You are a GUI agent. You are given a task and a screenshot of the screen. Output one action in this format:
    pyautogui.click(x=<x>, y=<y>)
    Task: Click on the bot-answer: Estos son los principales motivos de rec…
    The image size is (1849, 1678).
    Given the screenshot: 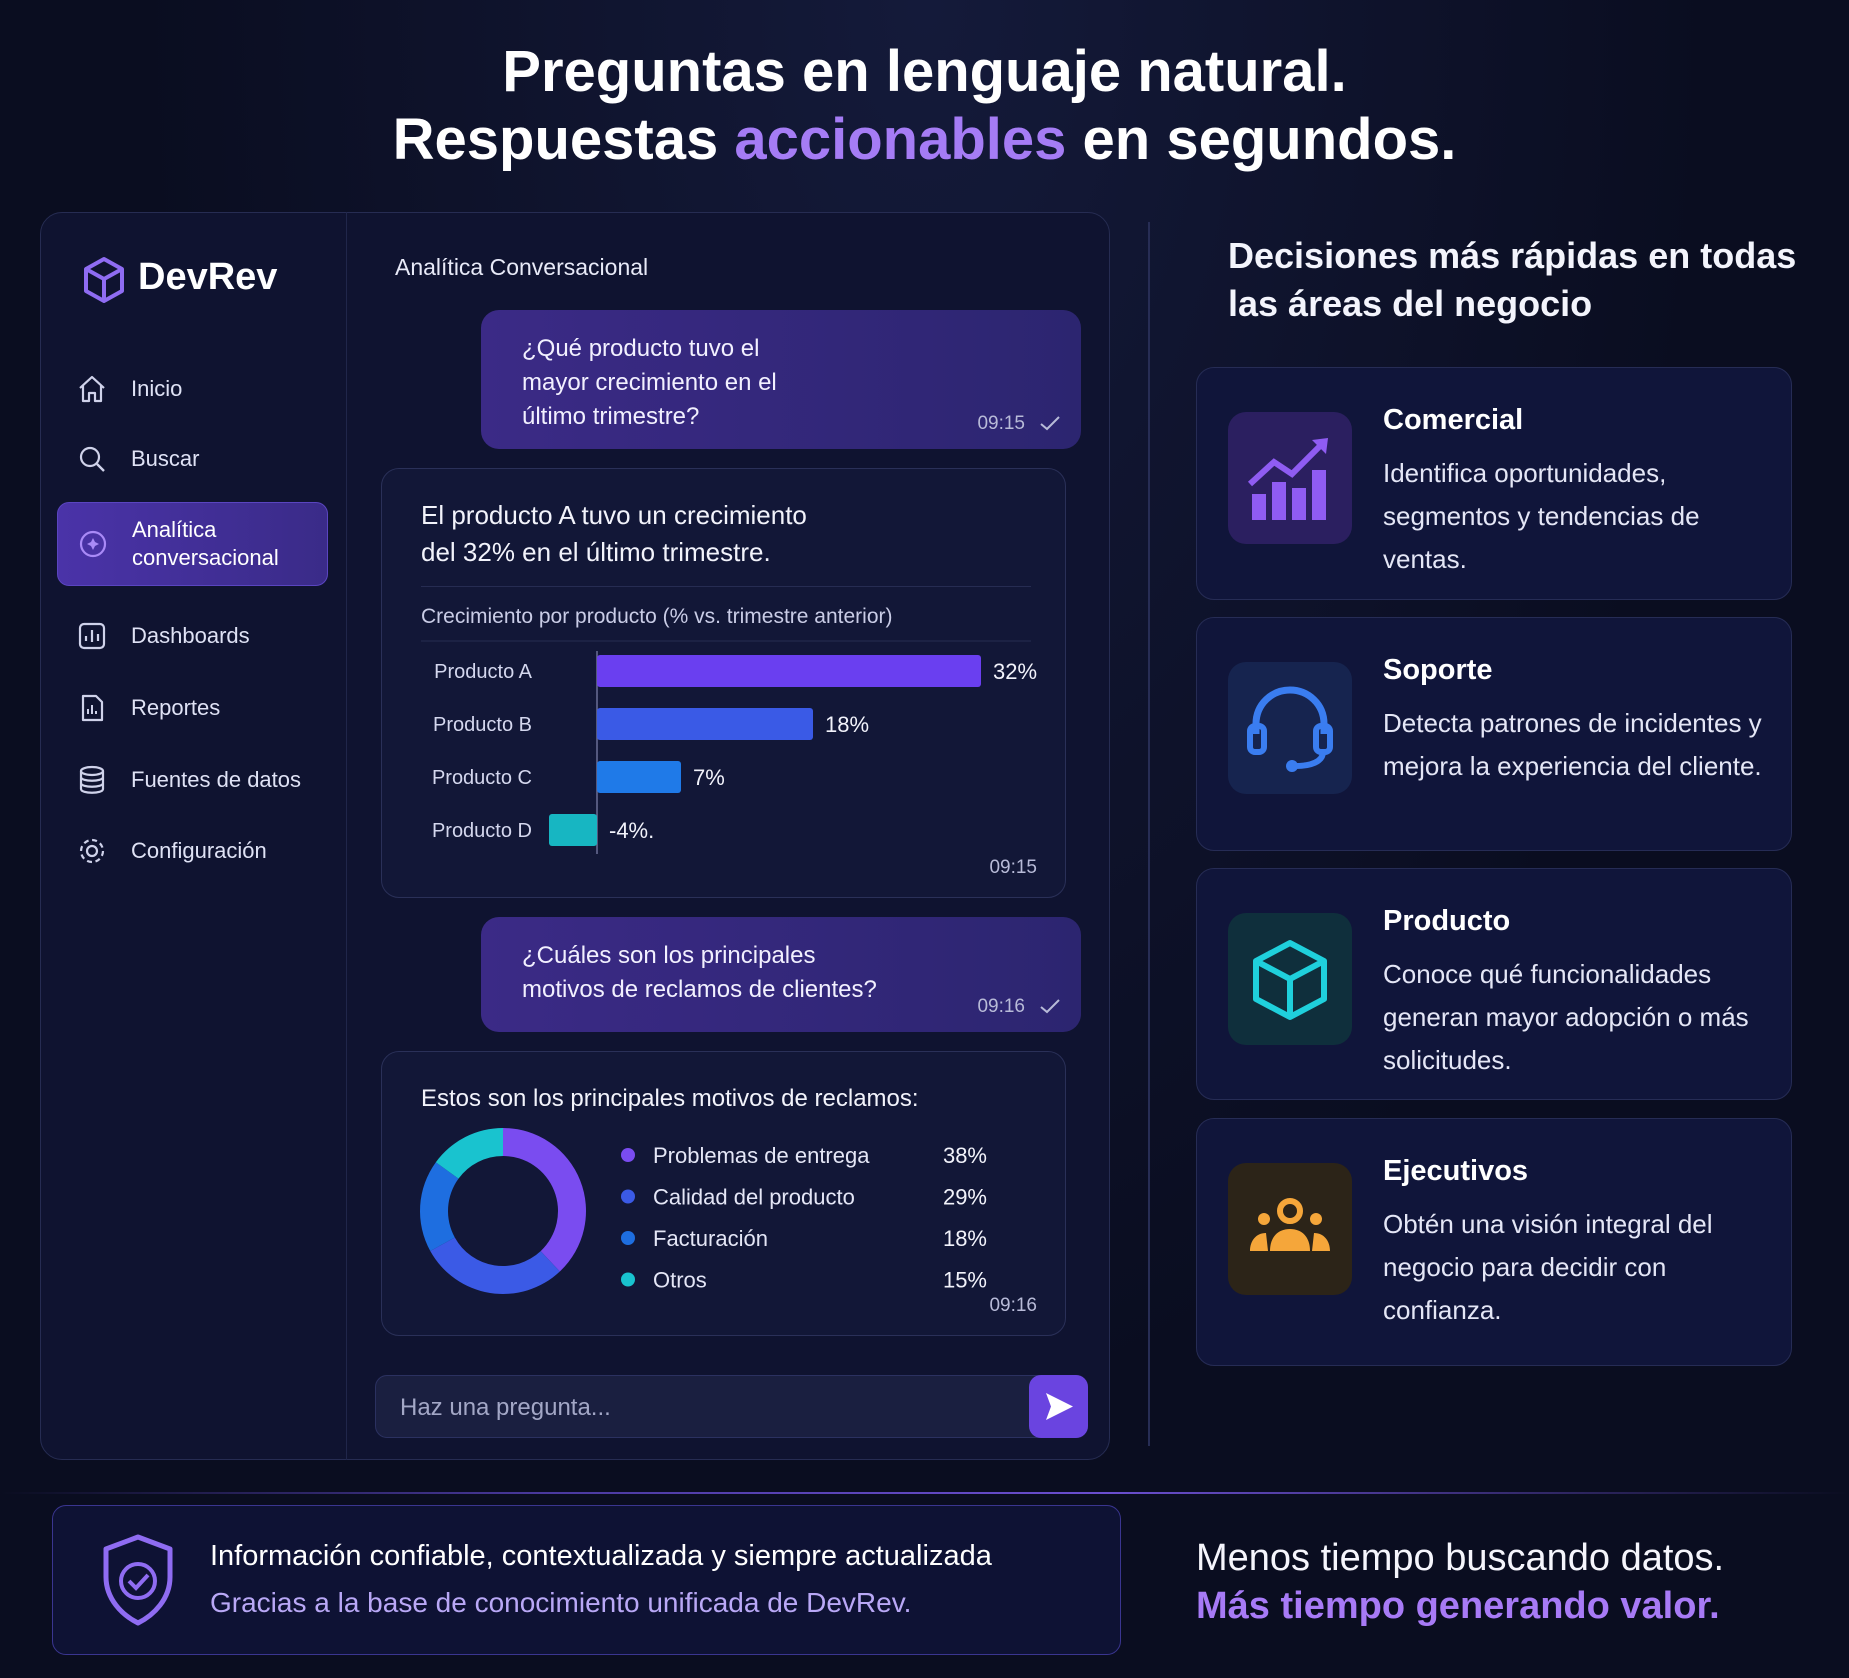 What is the action you would take?
    pyautogui.click(x=723, y=1193)
    